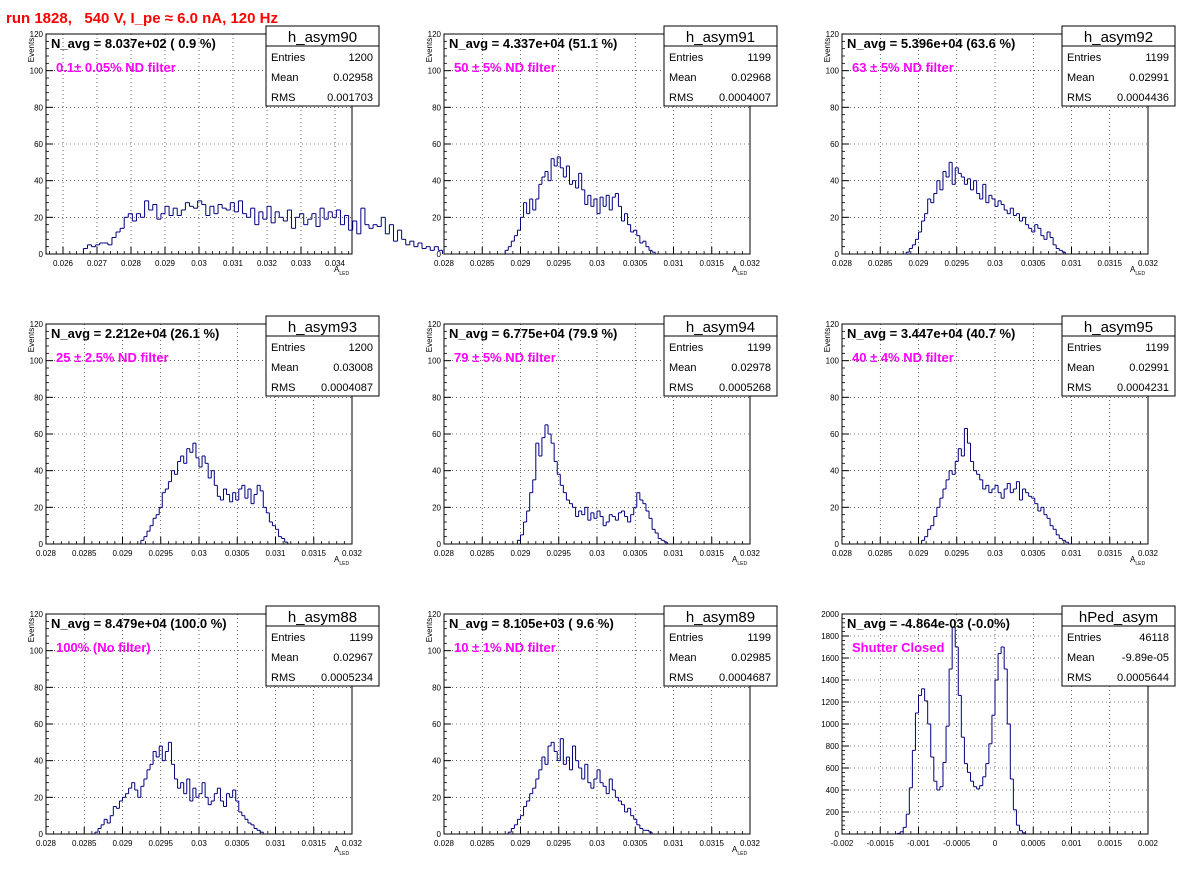 The width and height of the screenshot is (1196, 872). I want to click on histogram-name: h_asym89, so click(720, 617).